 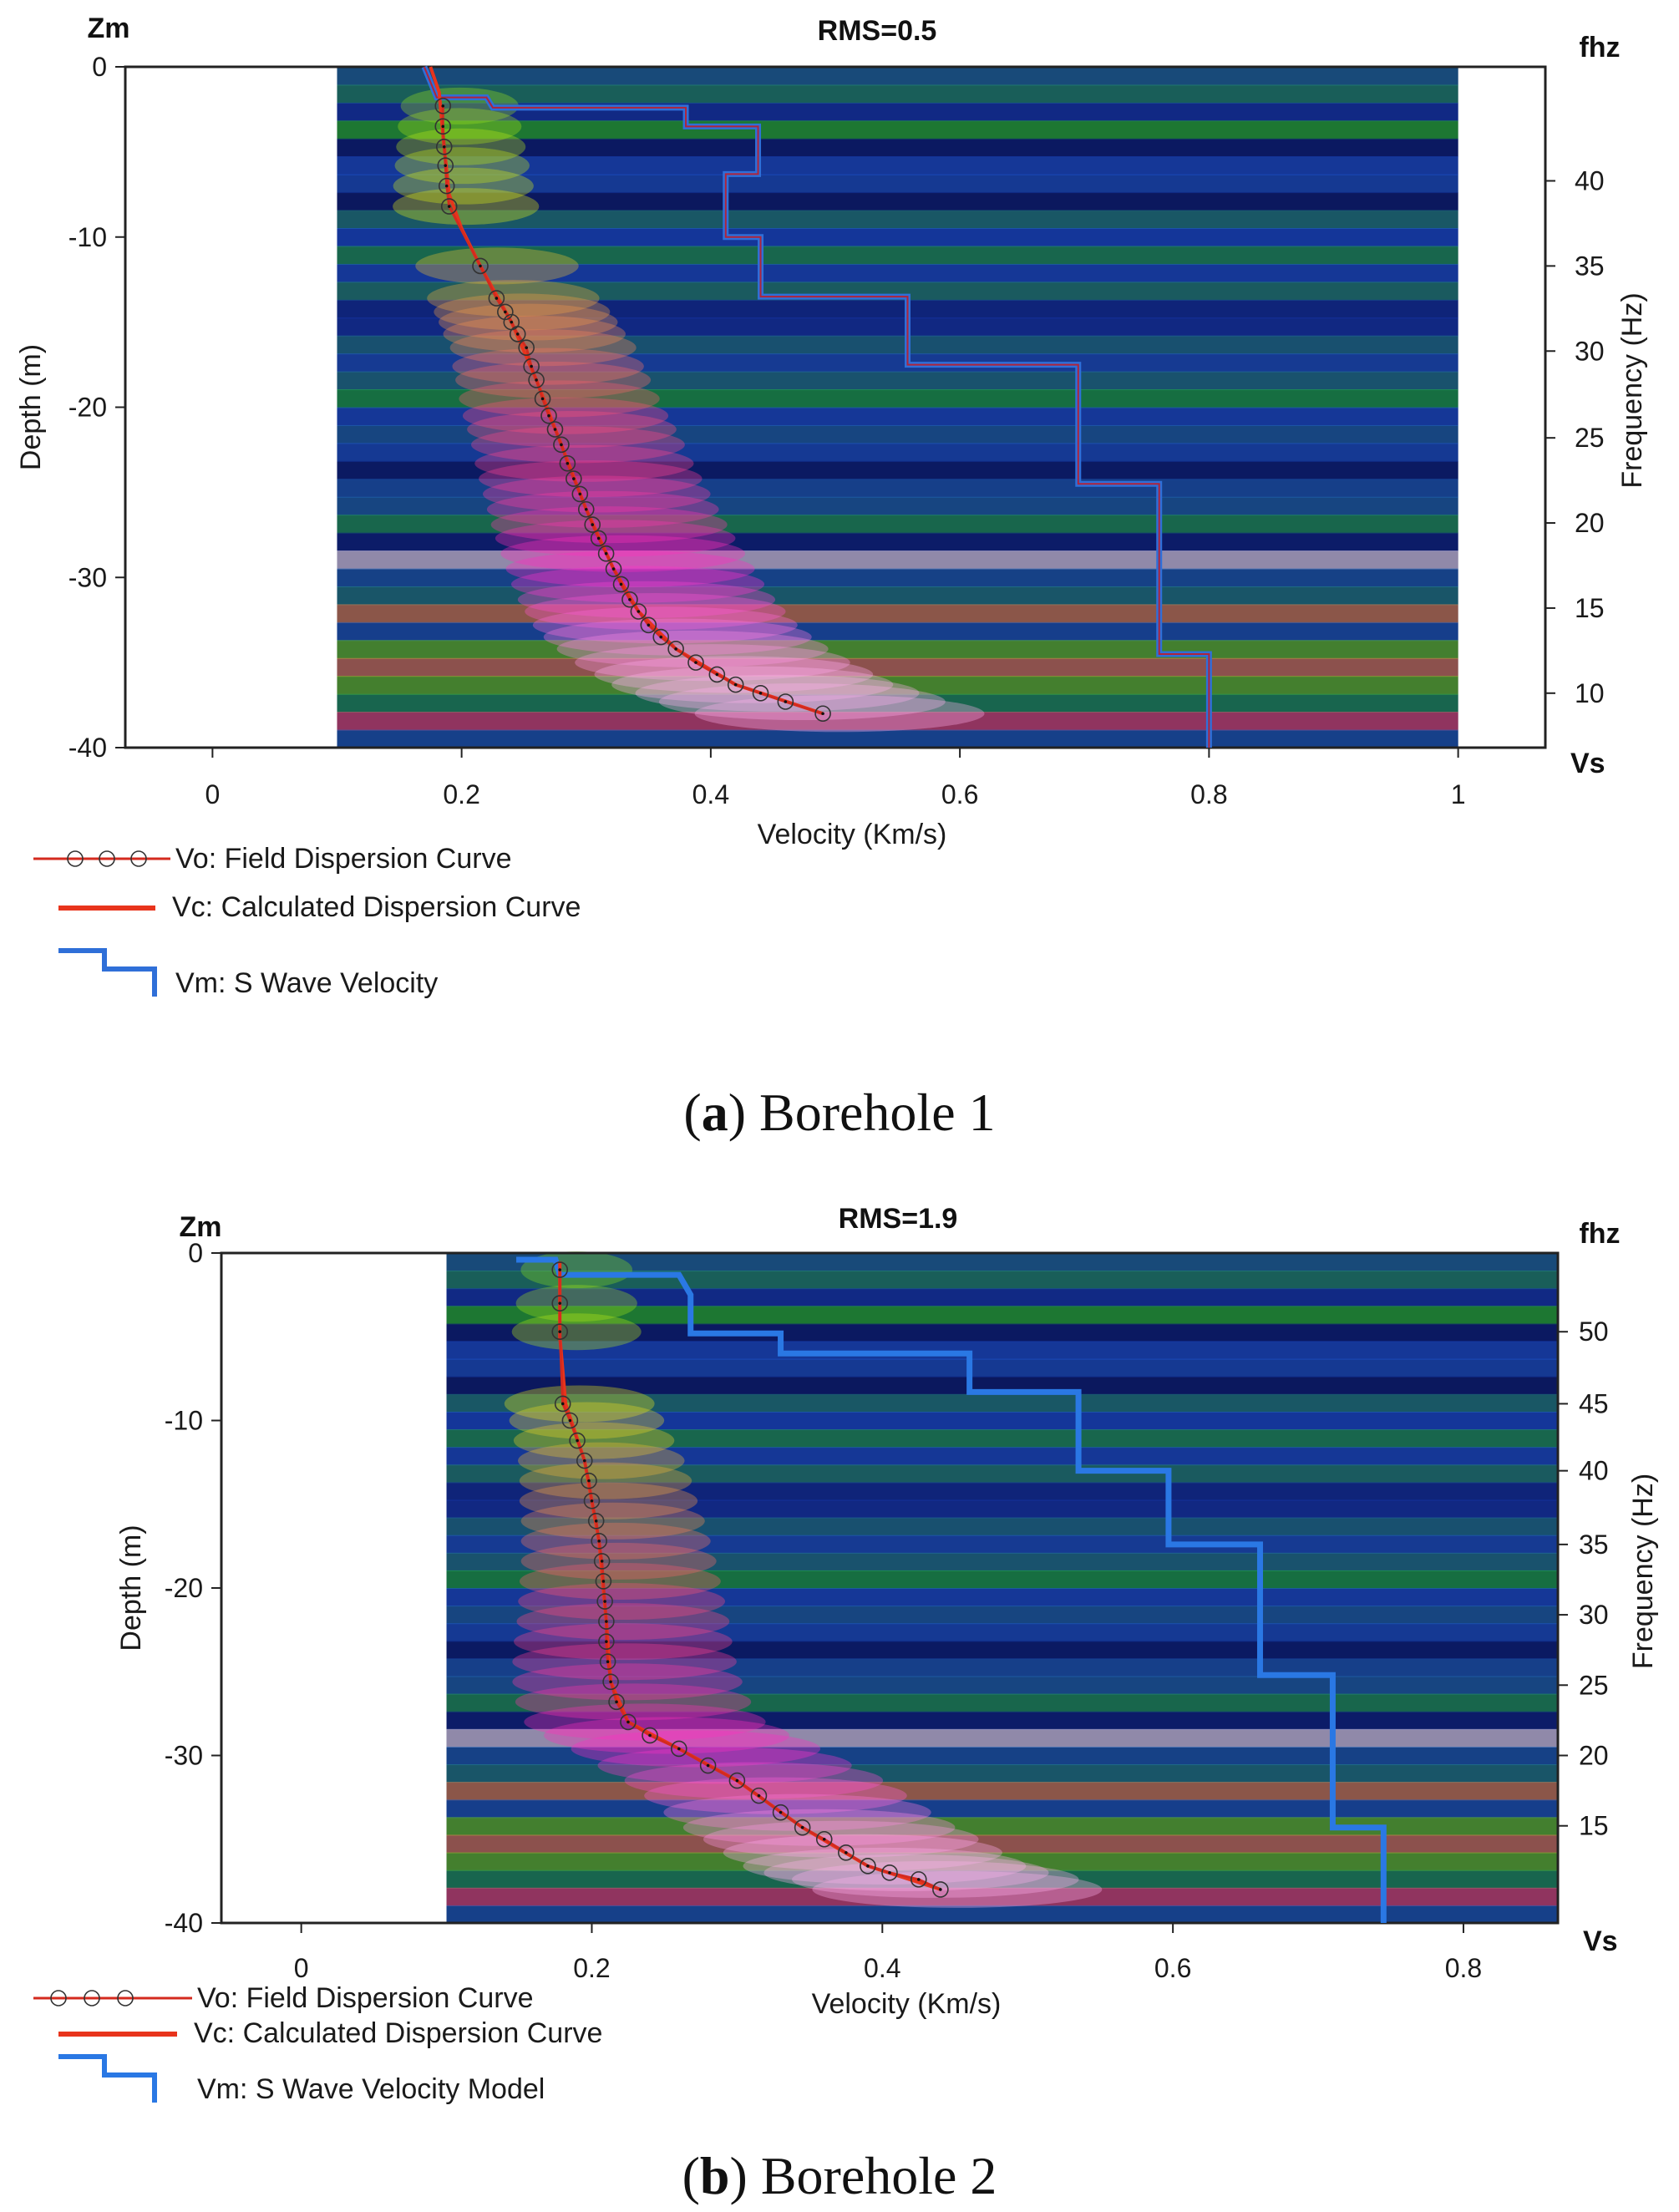 What do you see at coordinates (1599, 1234) in the screenshot?
I see `y2-corner-label: fhz` at bounding box center [1599, 1234].